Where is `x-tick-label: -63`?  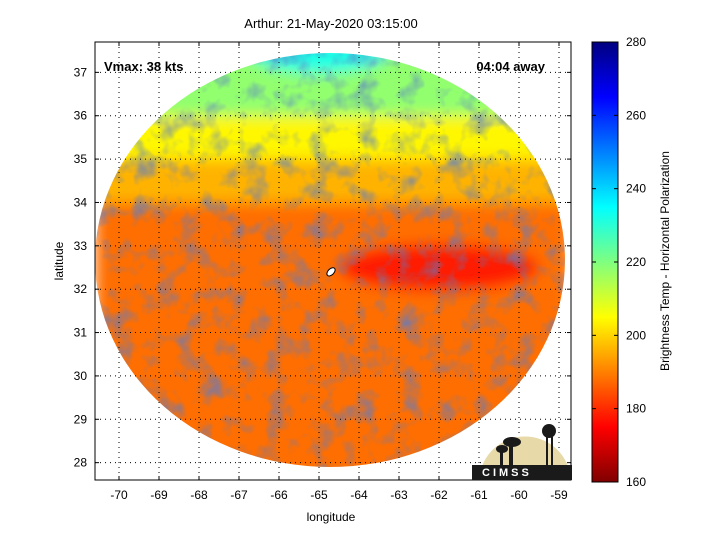
x-tick-label: -63 is located at coordinates (399, 495).